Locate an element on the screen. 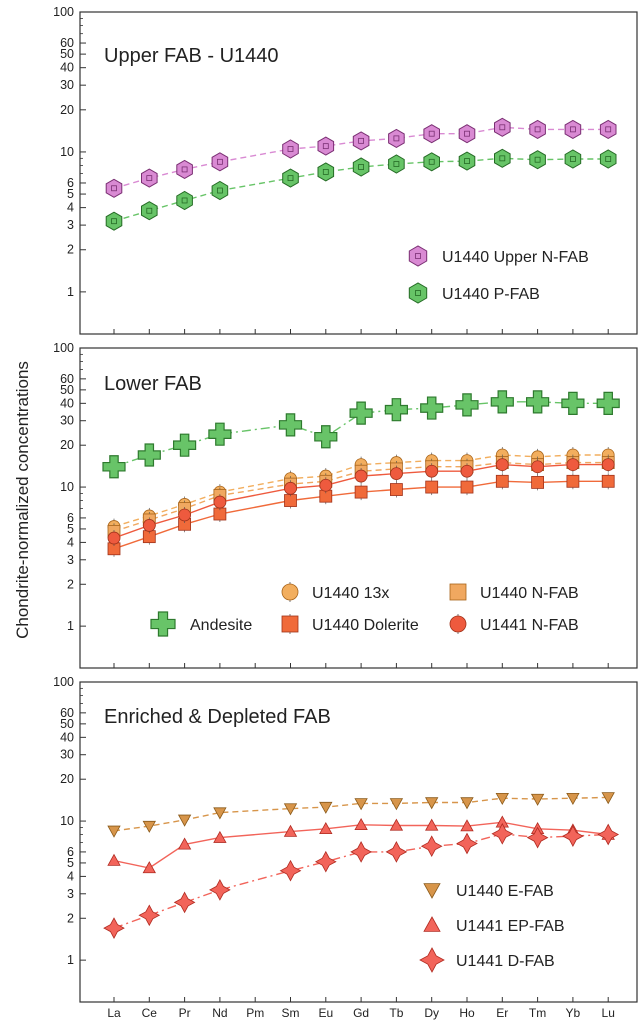  series-u1440-dolerite is located at coordinates (361, 515).